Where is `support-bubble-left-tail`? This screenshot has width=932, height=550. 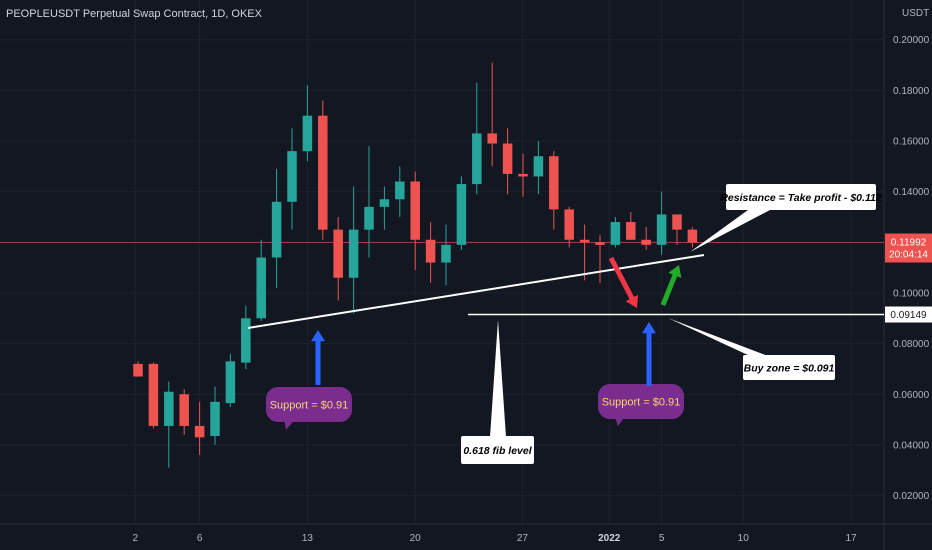 support-bubble-left-tail is located at coordinates (290, 424).